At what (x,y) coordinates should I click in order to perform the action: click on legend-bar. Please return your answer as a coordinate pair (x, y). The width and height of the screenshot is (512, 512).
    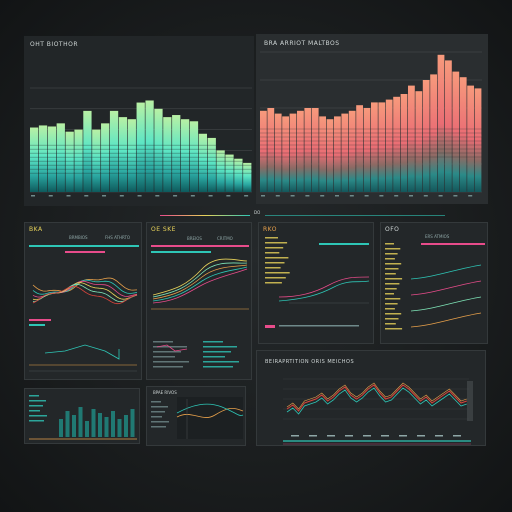
    Looking at the image, I should click on (319, 326).